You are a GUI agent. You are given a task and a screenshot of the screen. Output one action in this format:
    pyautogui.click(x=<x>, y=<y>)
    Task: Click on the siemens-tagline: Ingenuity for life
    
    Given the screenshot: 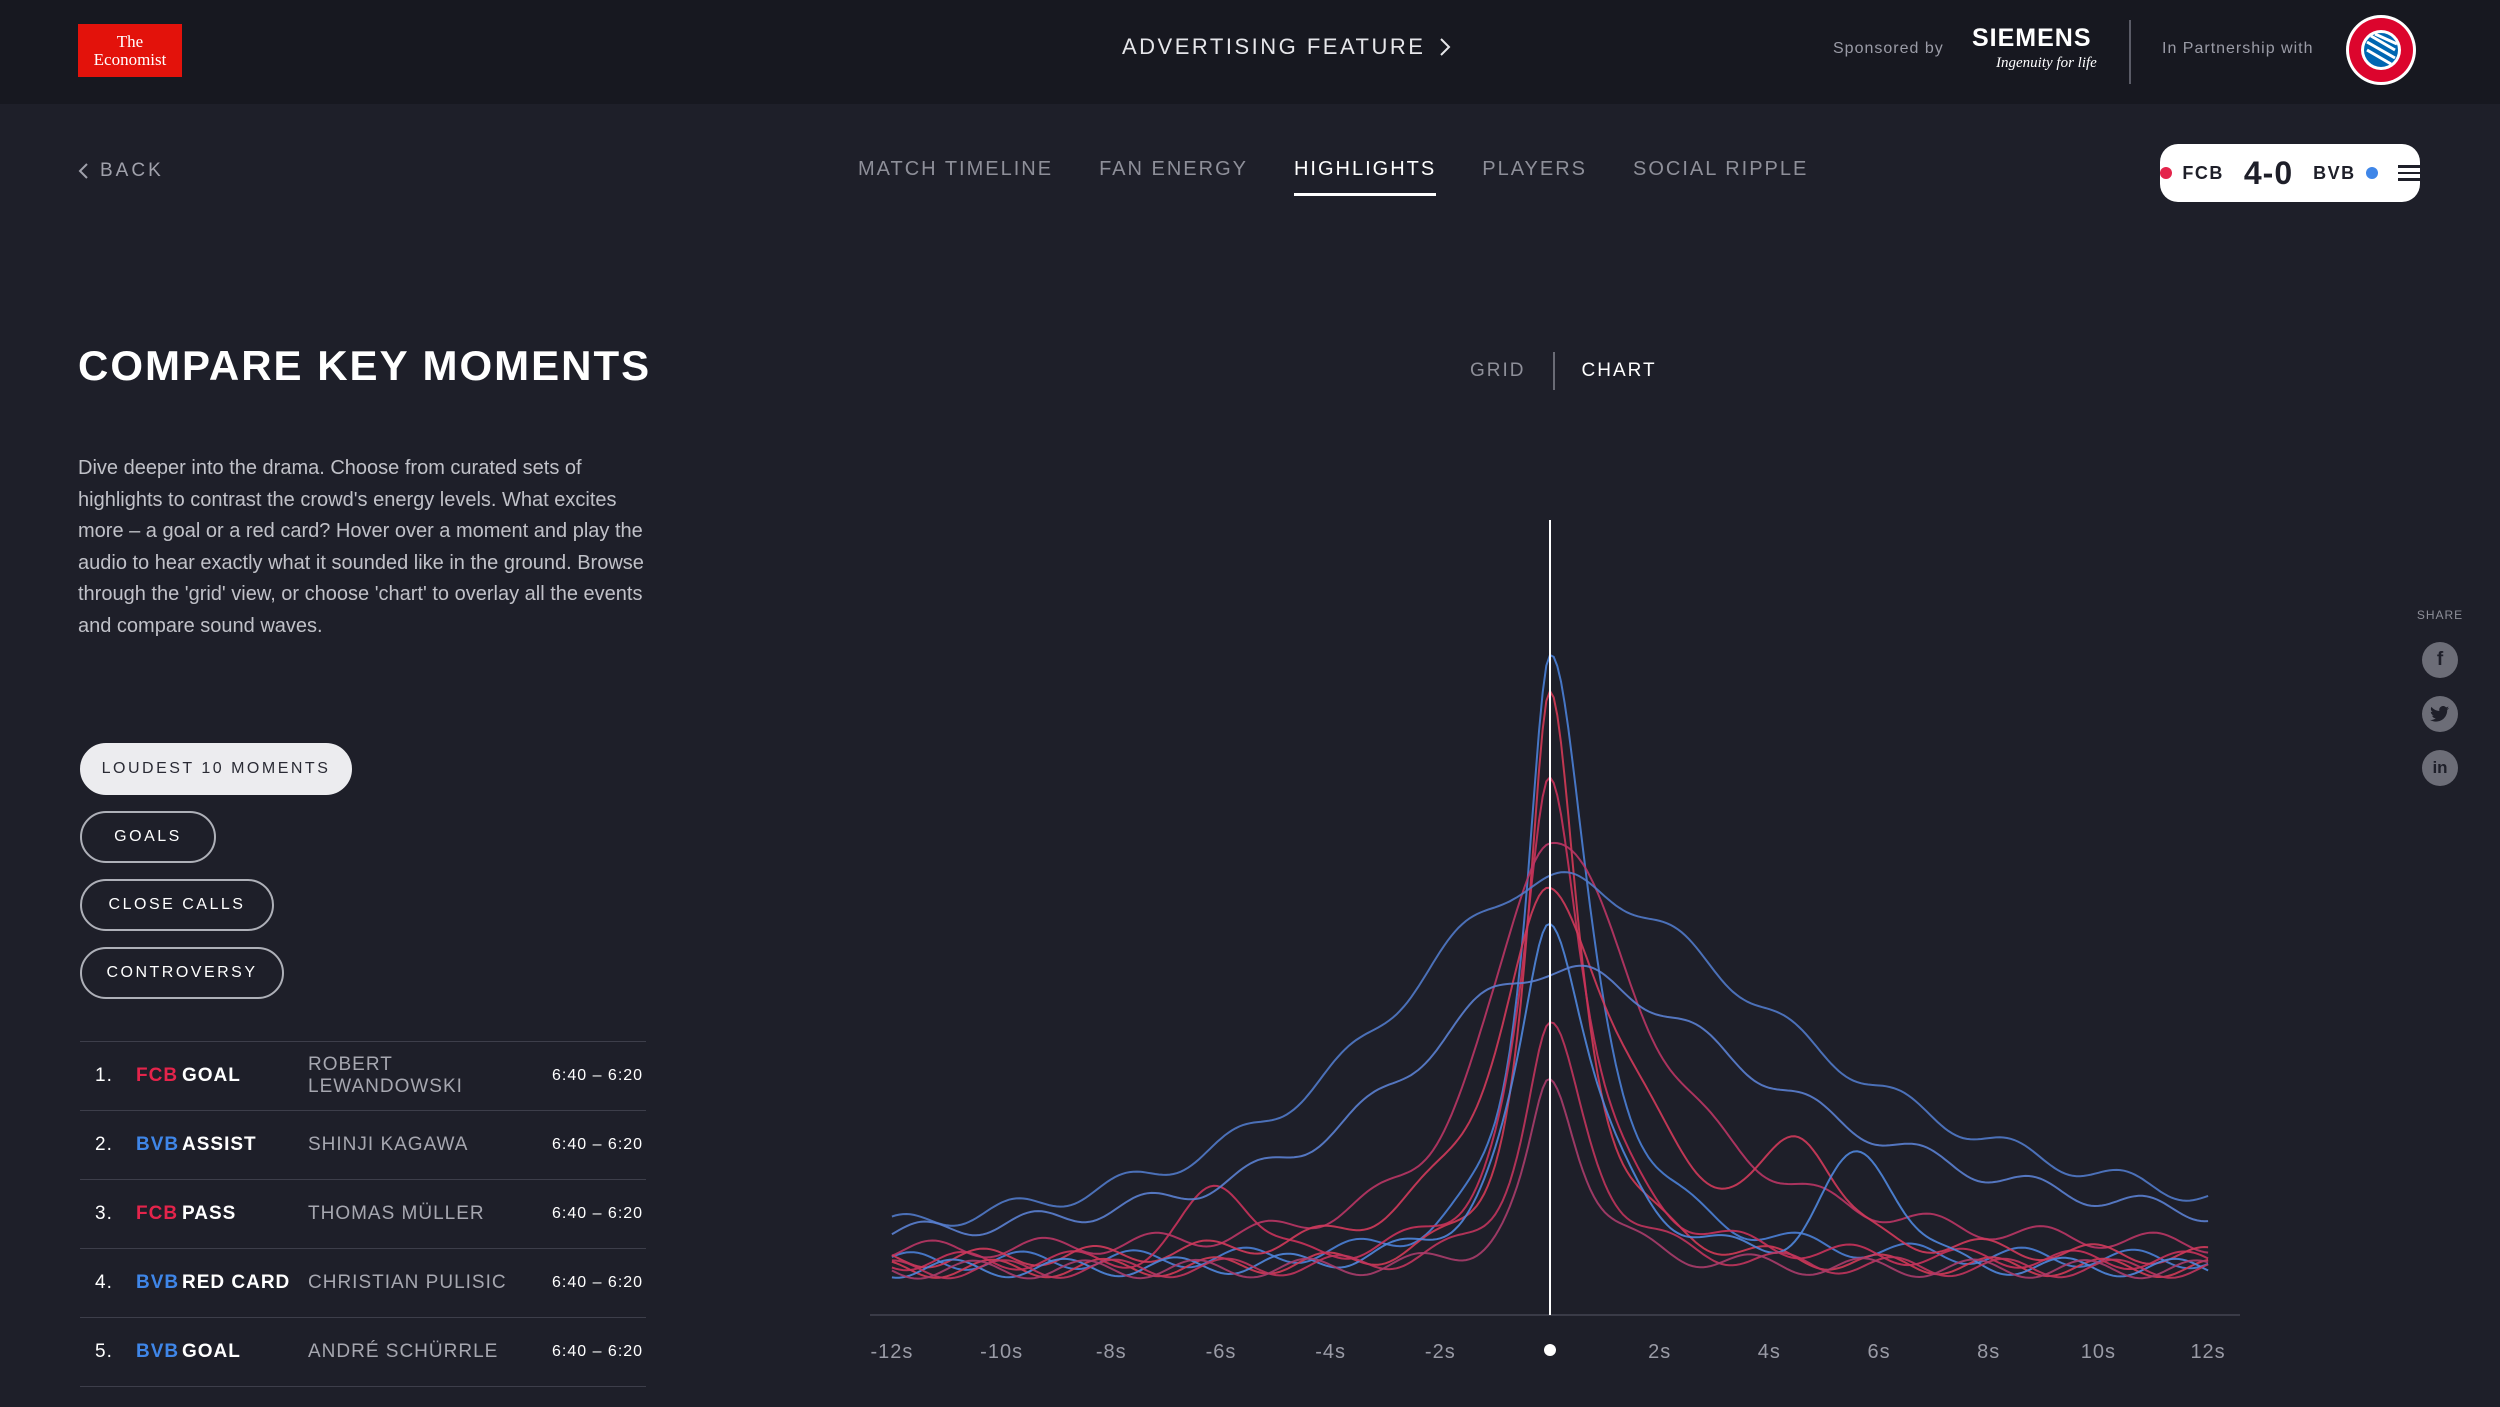 What is the action you would take?
    pyautogui.click(x=2046, y=63)
    